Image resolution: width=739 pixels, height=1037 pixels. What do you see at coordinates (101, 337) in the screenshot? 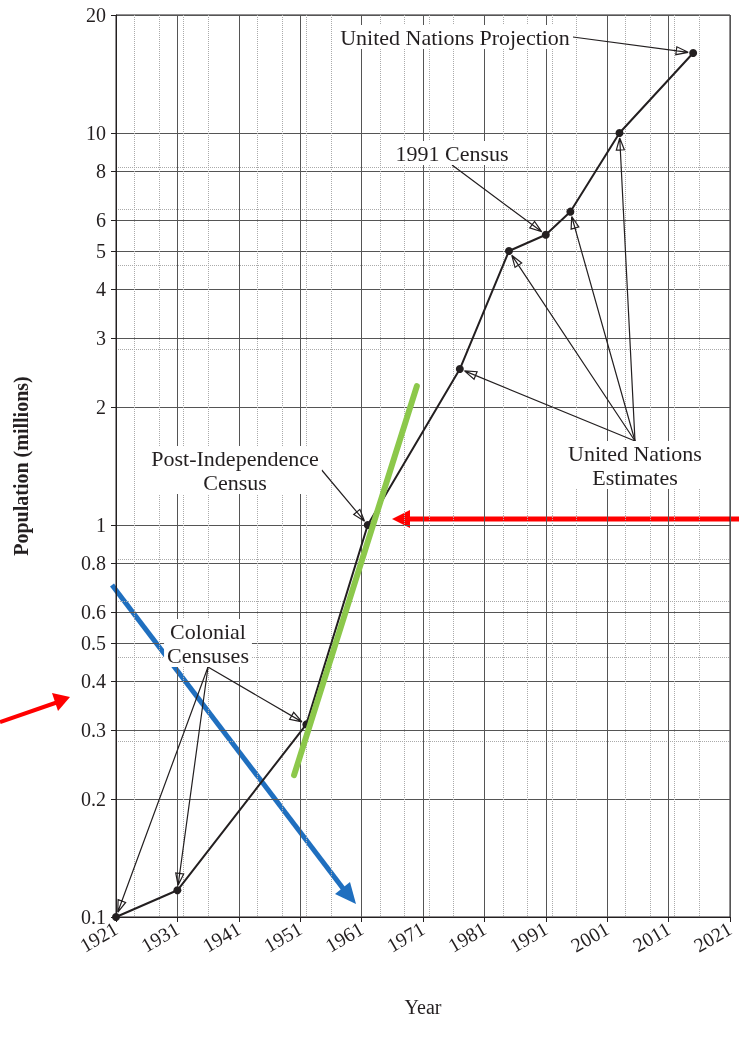
I see `y-tick-label: 3` at bounding box center [101, 337].